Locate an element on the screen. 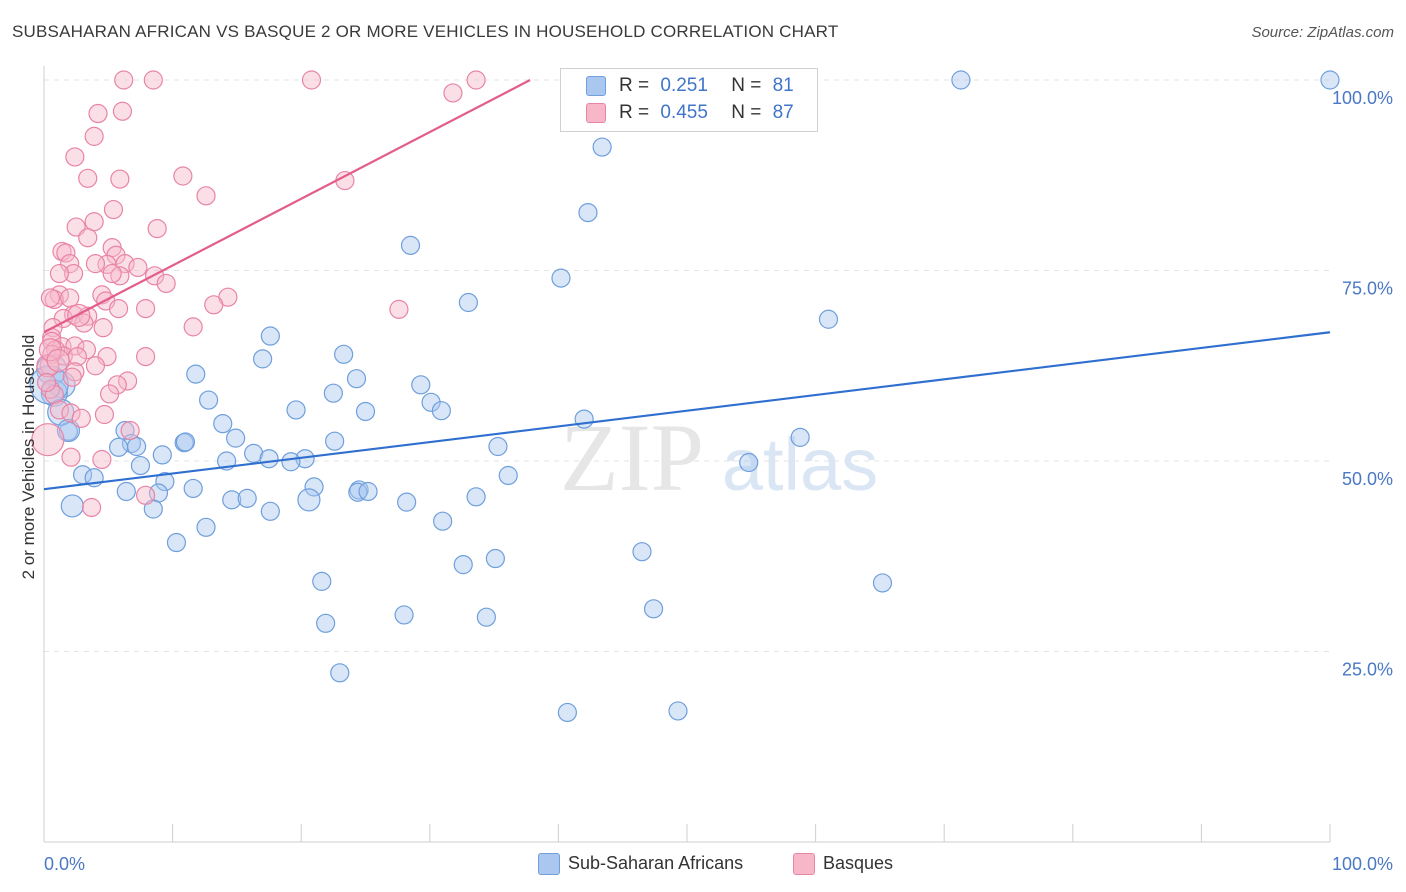 Image resolution: width=1406 pixels, height=892 pixels. n-label: N = is located at coordinates (746, 85).